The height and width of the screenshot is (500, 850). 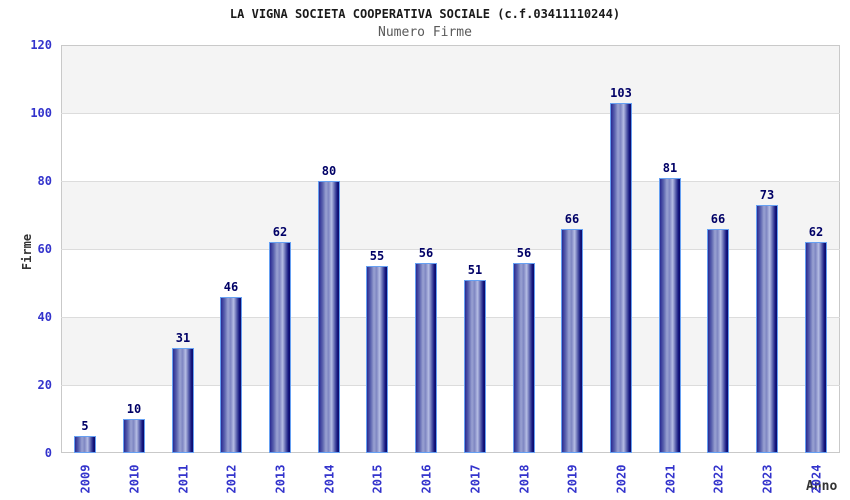 What do you see at coordinates (44, 249) in the screenshot?
I see `y-axis-tick-label: 60` at bounding box center [44, 249].